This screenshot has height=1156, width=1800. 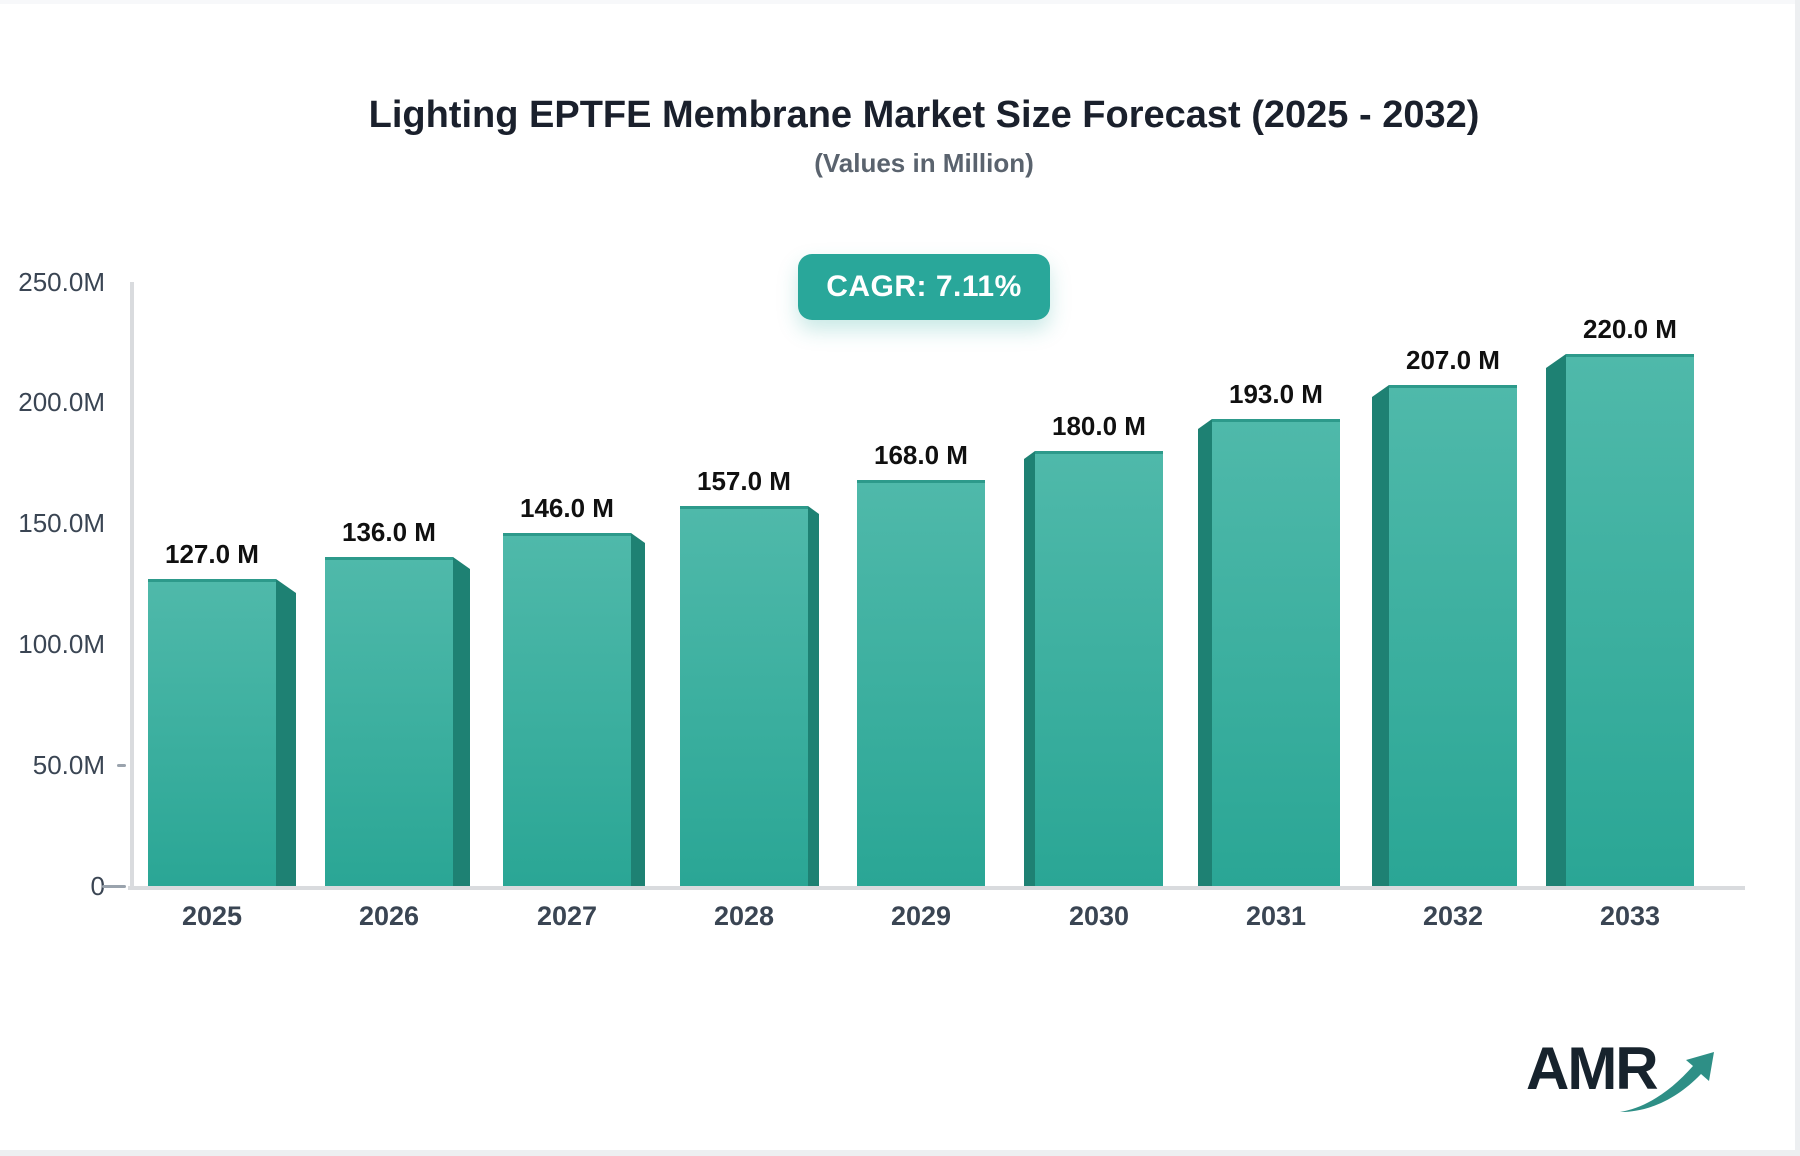 I want to click on bar-2026, so click(x=397, y=721).